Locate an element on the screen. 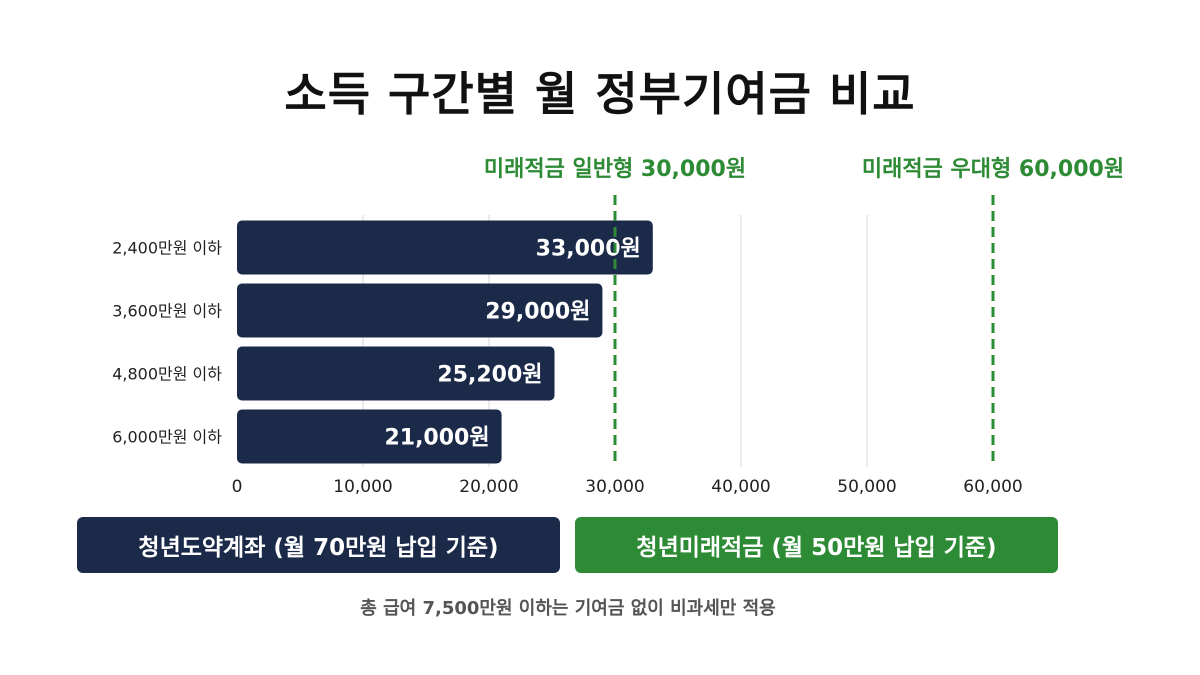 This screenshot has height=675, width=1200. x-tick-label: 20,000 is located at coordinates (488, 487).